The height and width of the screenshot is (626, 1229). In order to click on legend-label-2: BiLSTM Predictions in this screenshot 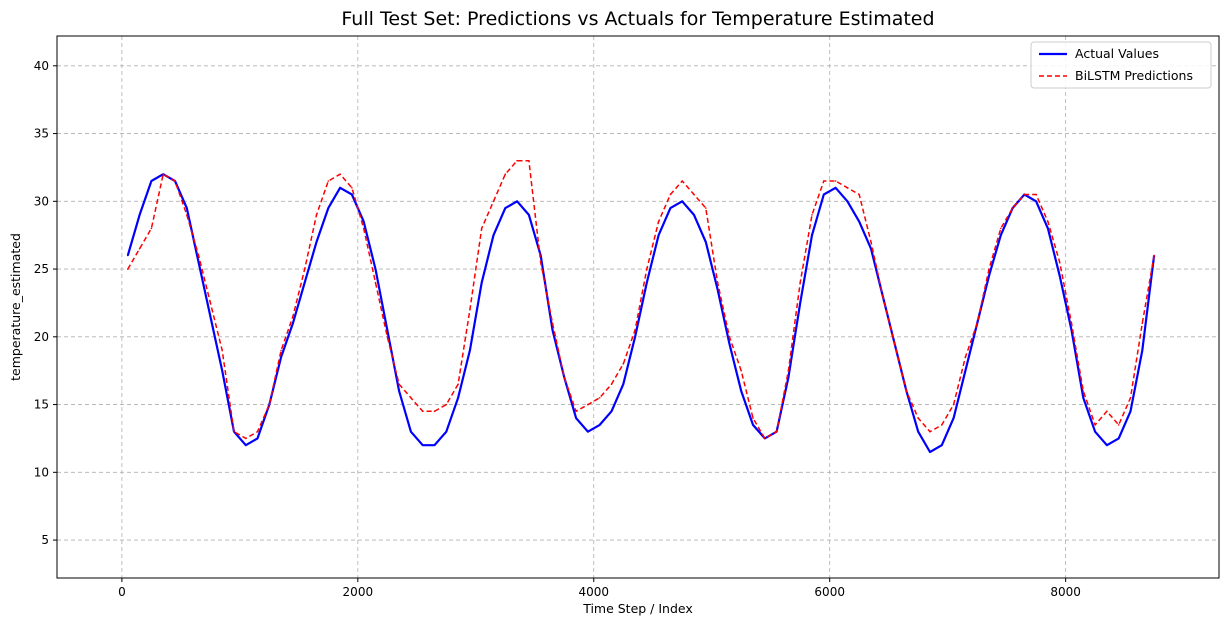, I will do `click(1134, 75)`.